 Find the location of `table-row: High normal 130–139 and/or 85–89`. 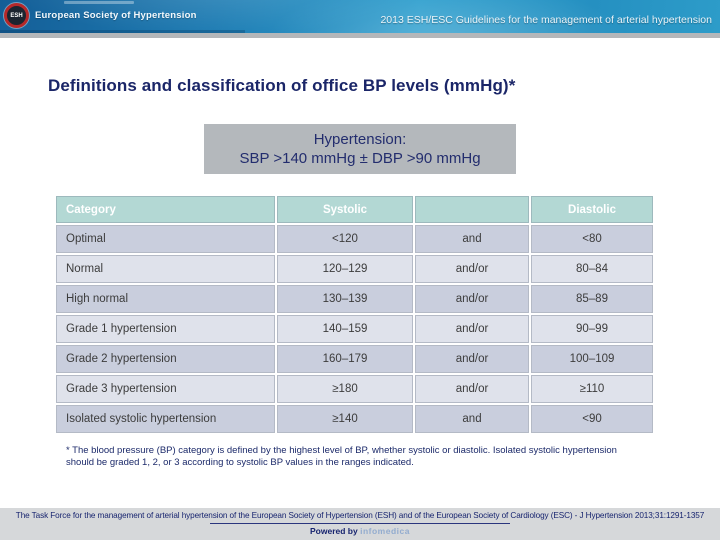

table-row: High normal 130–139 and/or 85–89 is located at coordinates (354, 299).